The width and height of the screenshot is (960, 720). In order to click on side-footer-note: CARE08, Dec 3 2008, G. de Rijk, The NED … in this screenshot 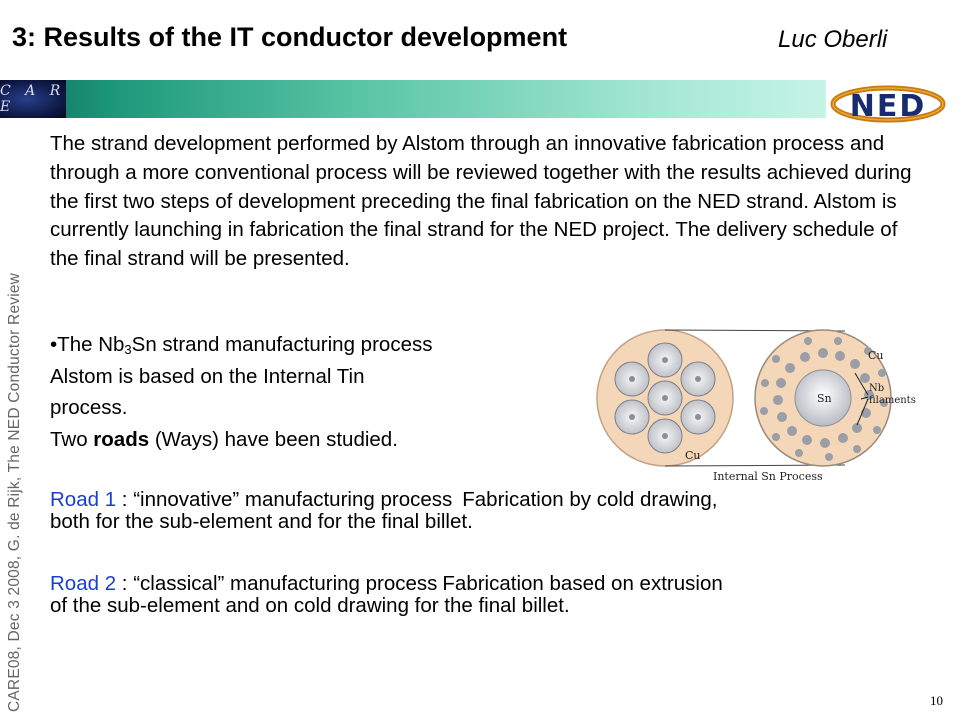, I will do `click(14, 492)`.